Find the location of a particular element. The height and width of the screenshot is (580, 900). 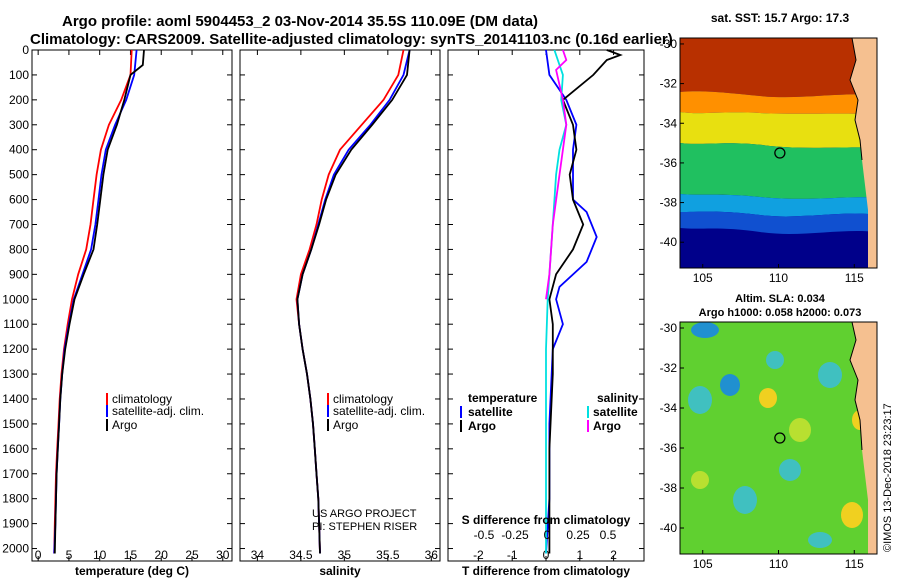

legend-title-temperature: temperature is located at coordinates (503, 398).